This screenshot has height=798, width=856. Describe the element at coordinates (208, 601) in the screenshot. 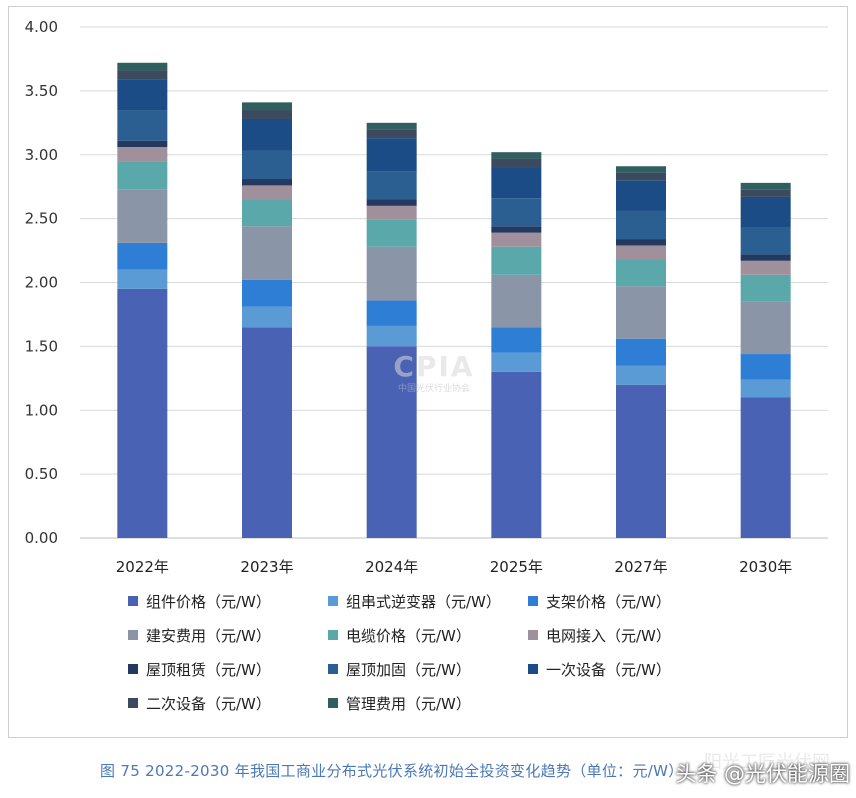

I see `legend-label: 组件价格（元/W）` at that location.